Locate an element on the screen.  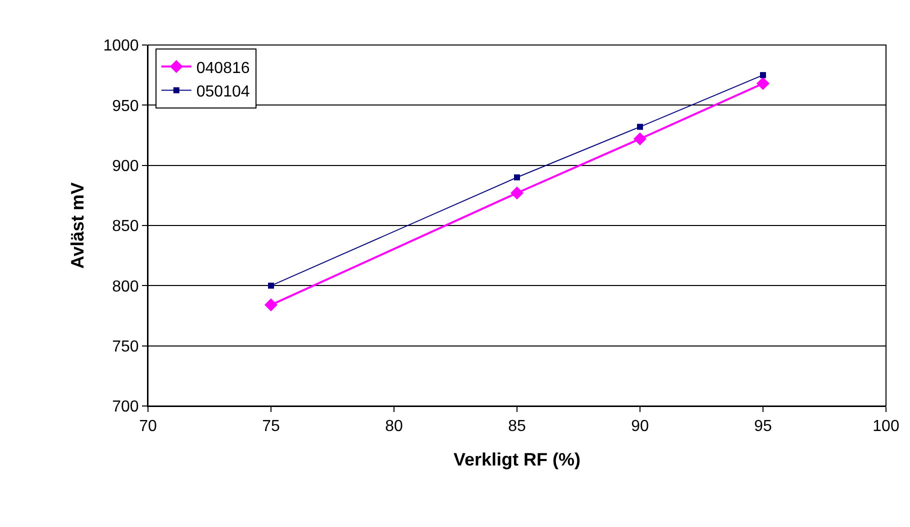
x-tick-label: 80 is located at coordinates (394, 427).